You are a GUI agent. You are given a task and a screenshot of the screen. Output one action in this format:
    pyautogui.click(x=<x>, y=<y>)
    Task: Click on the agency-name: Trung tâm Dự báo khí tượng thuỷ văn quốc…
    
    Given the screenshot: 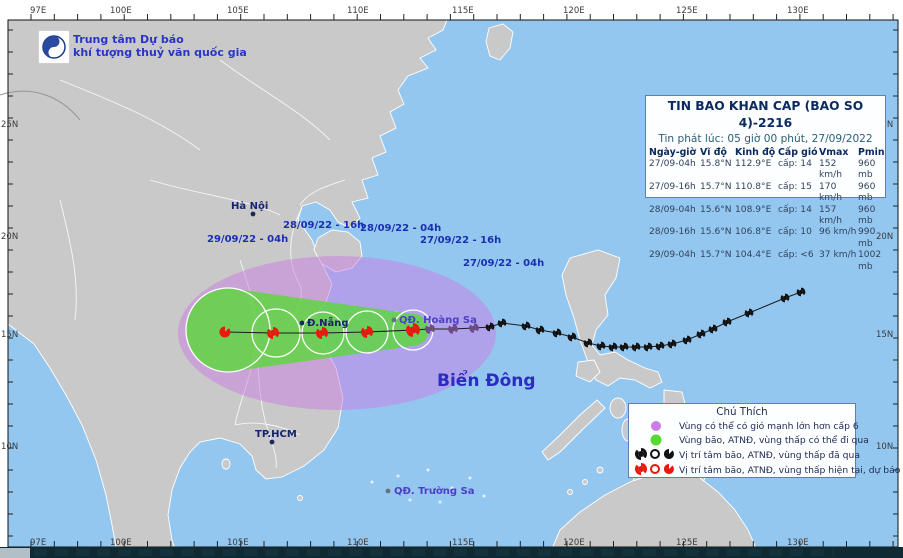 What is the action you would take?
    pyautogui.click(x=160, y=46)
    